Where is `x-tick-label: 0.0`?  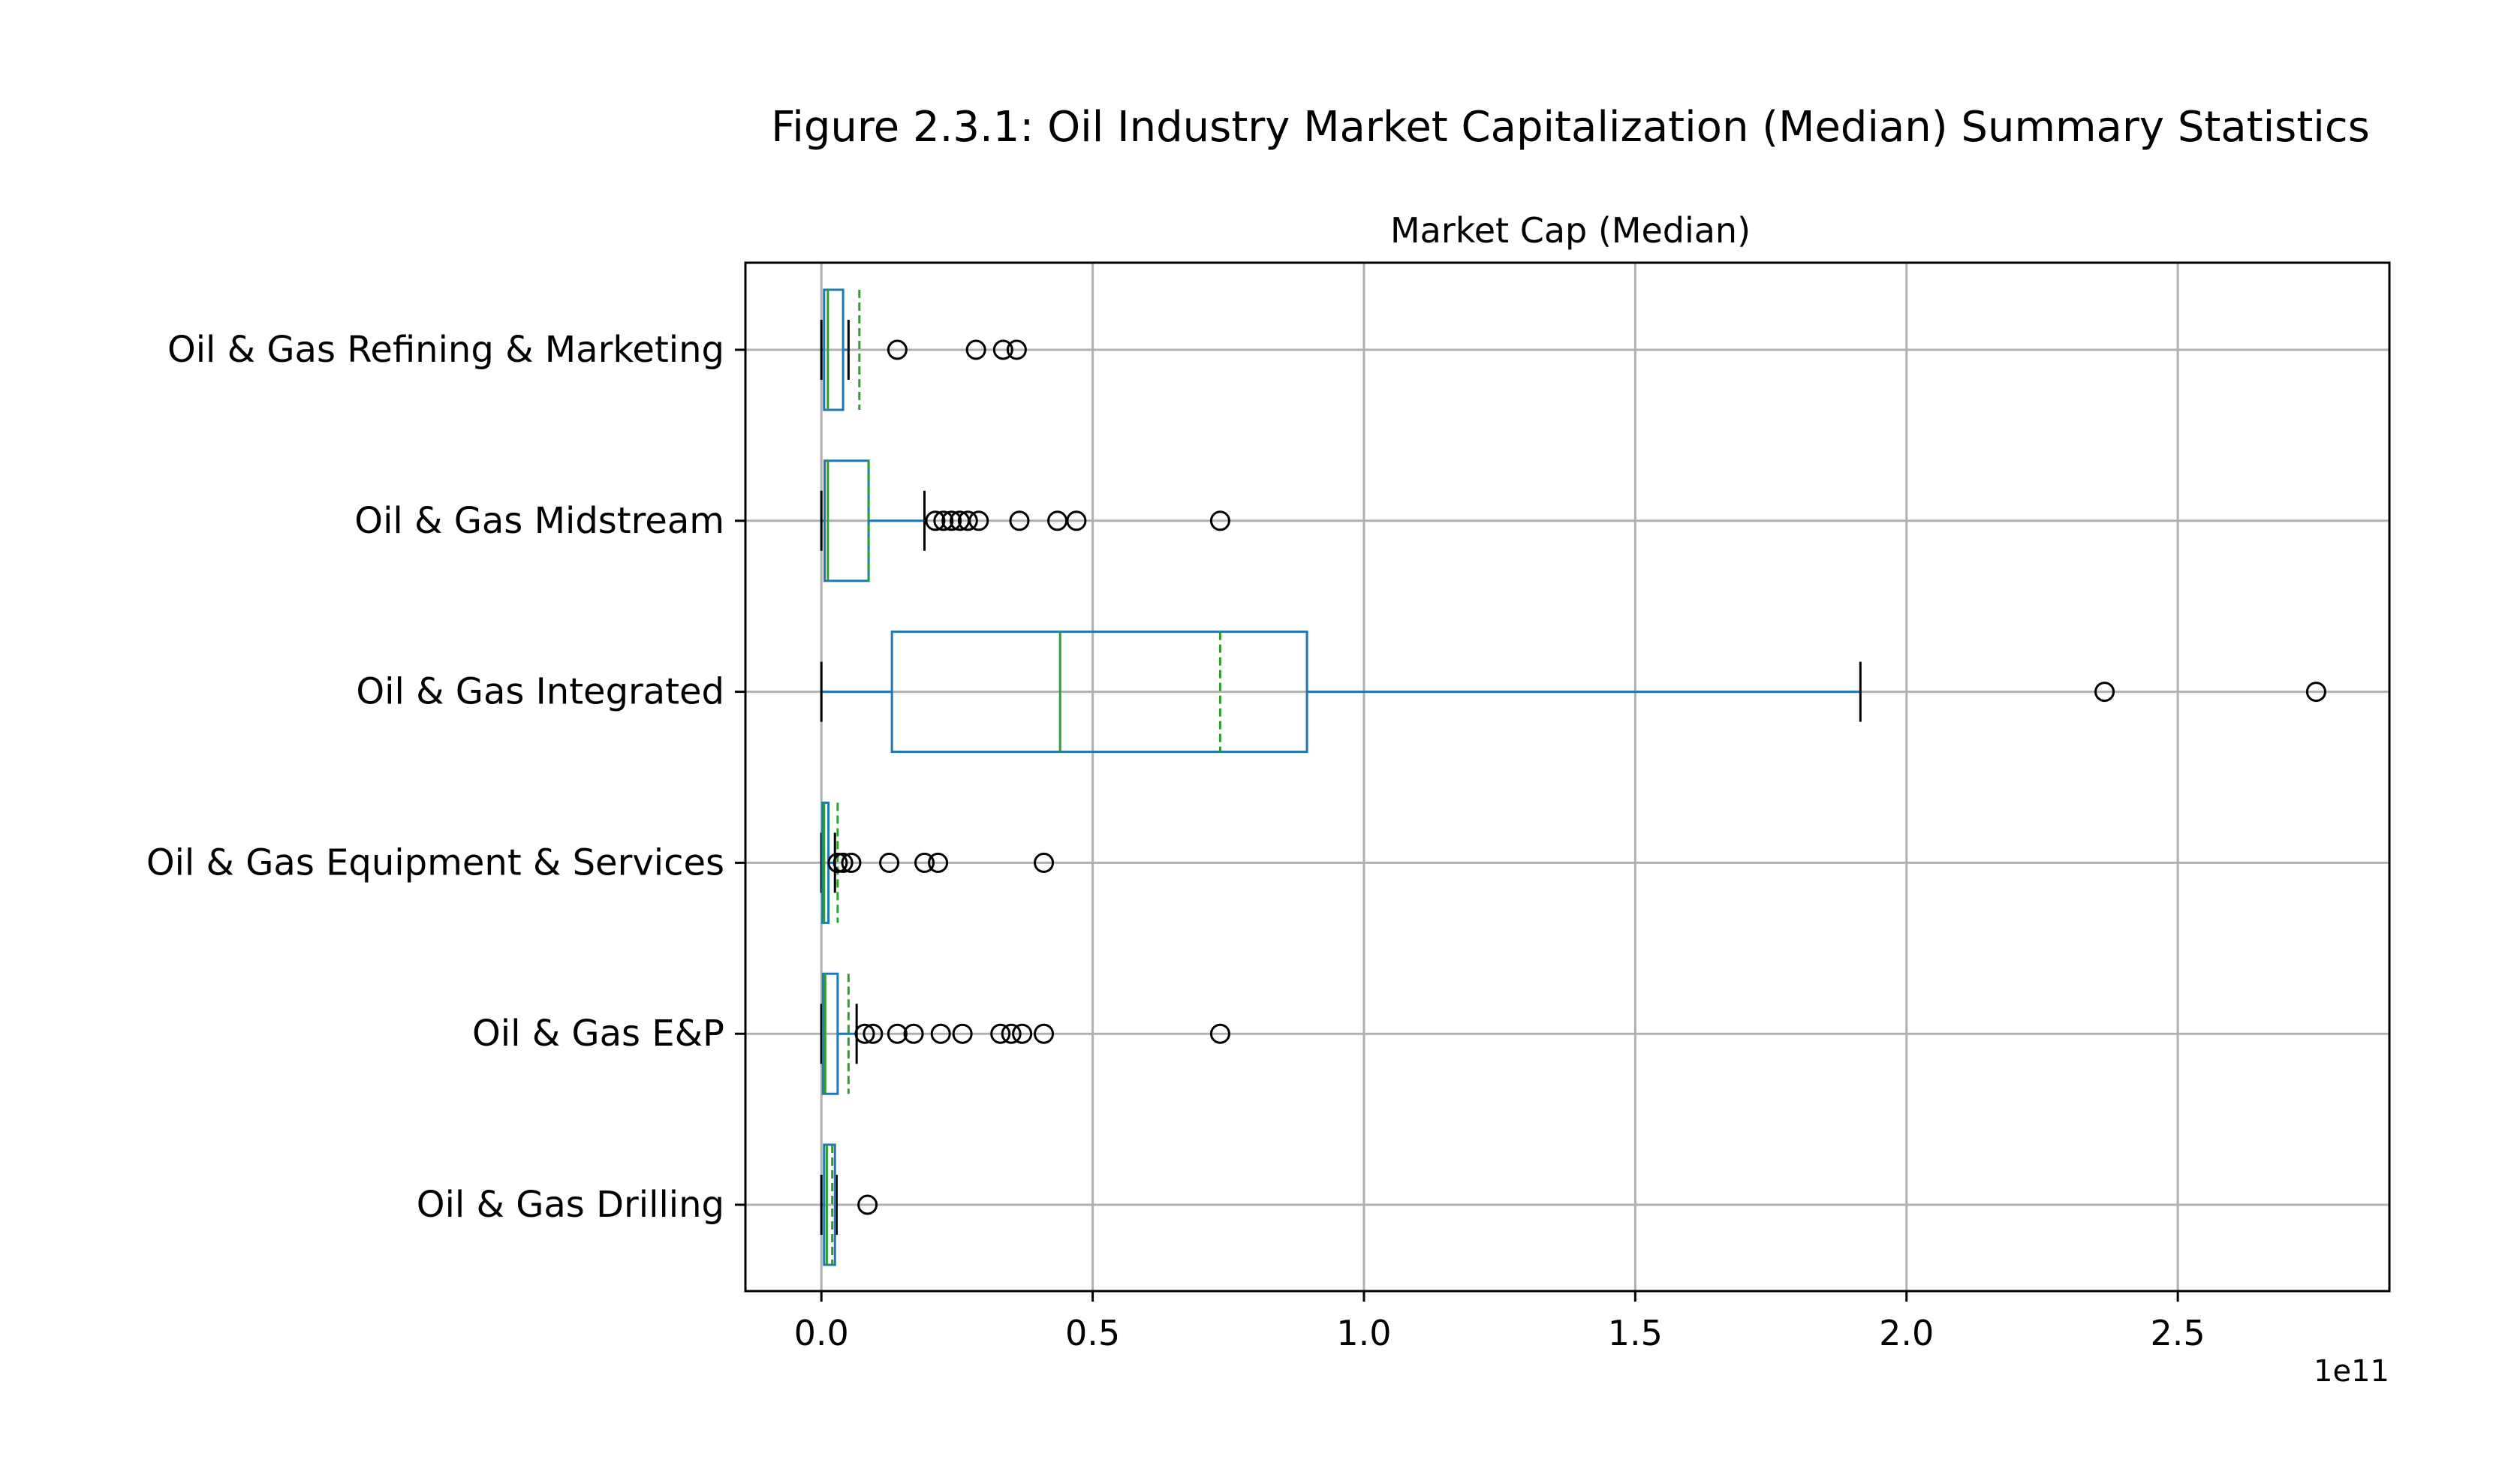
x-tick-label: 0.0 is located at coordinates (821, 1333).